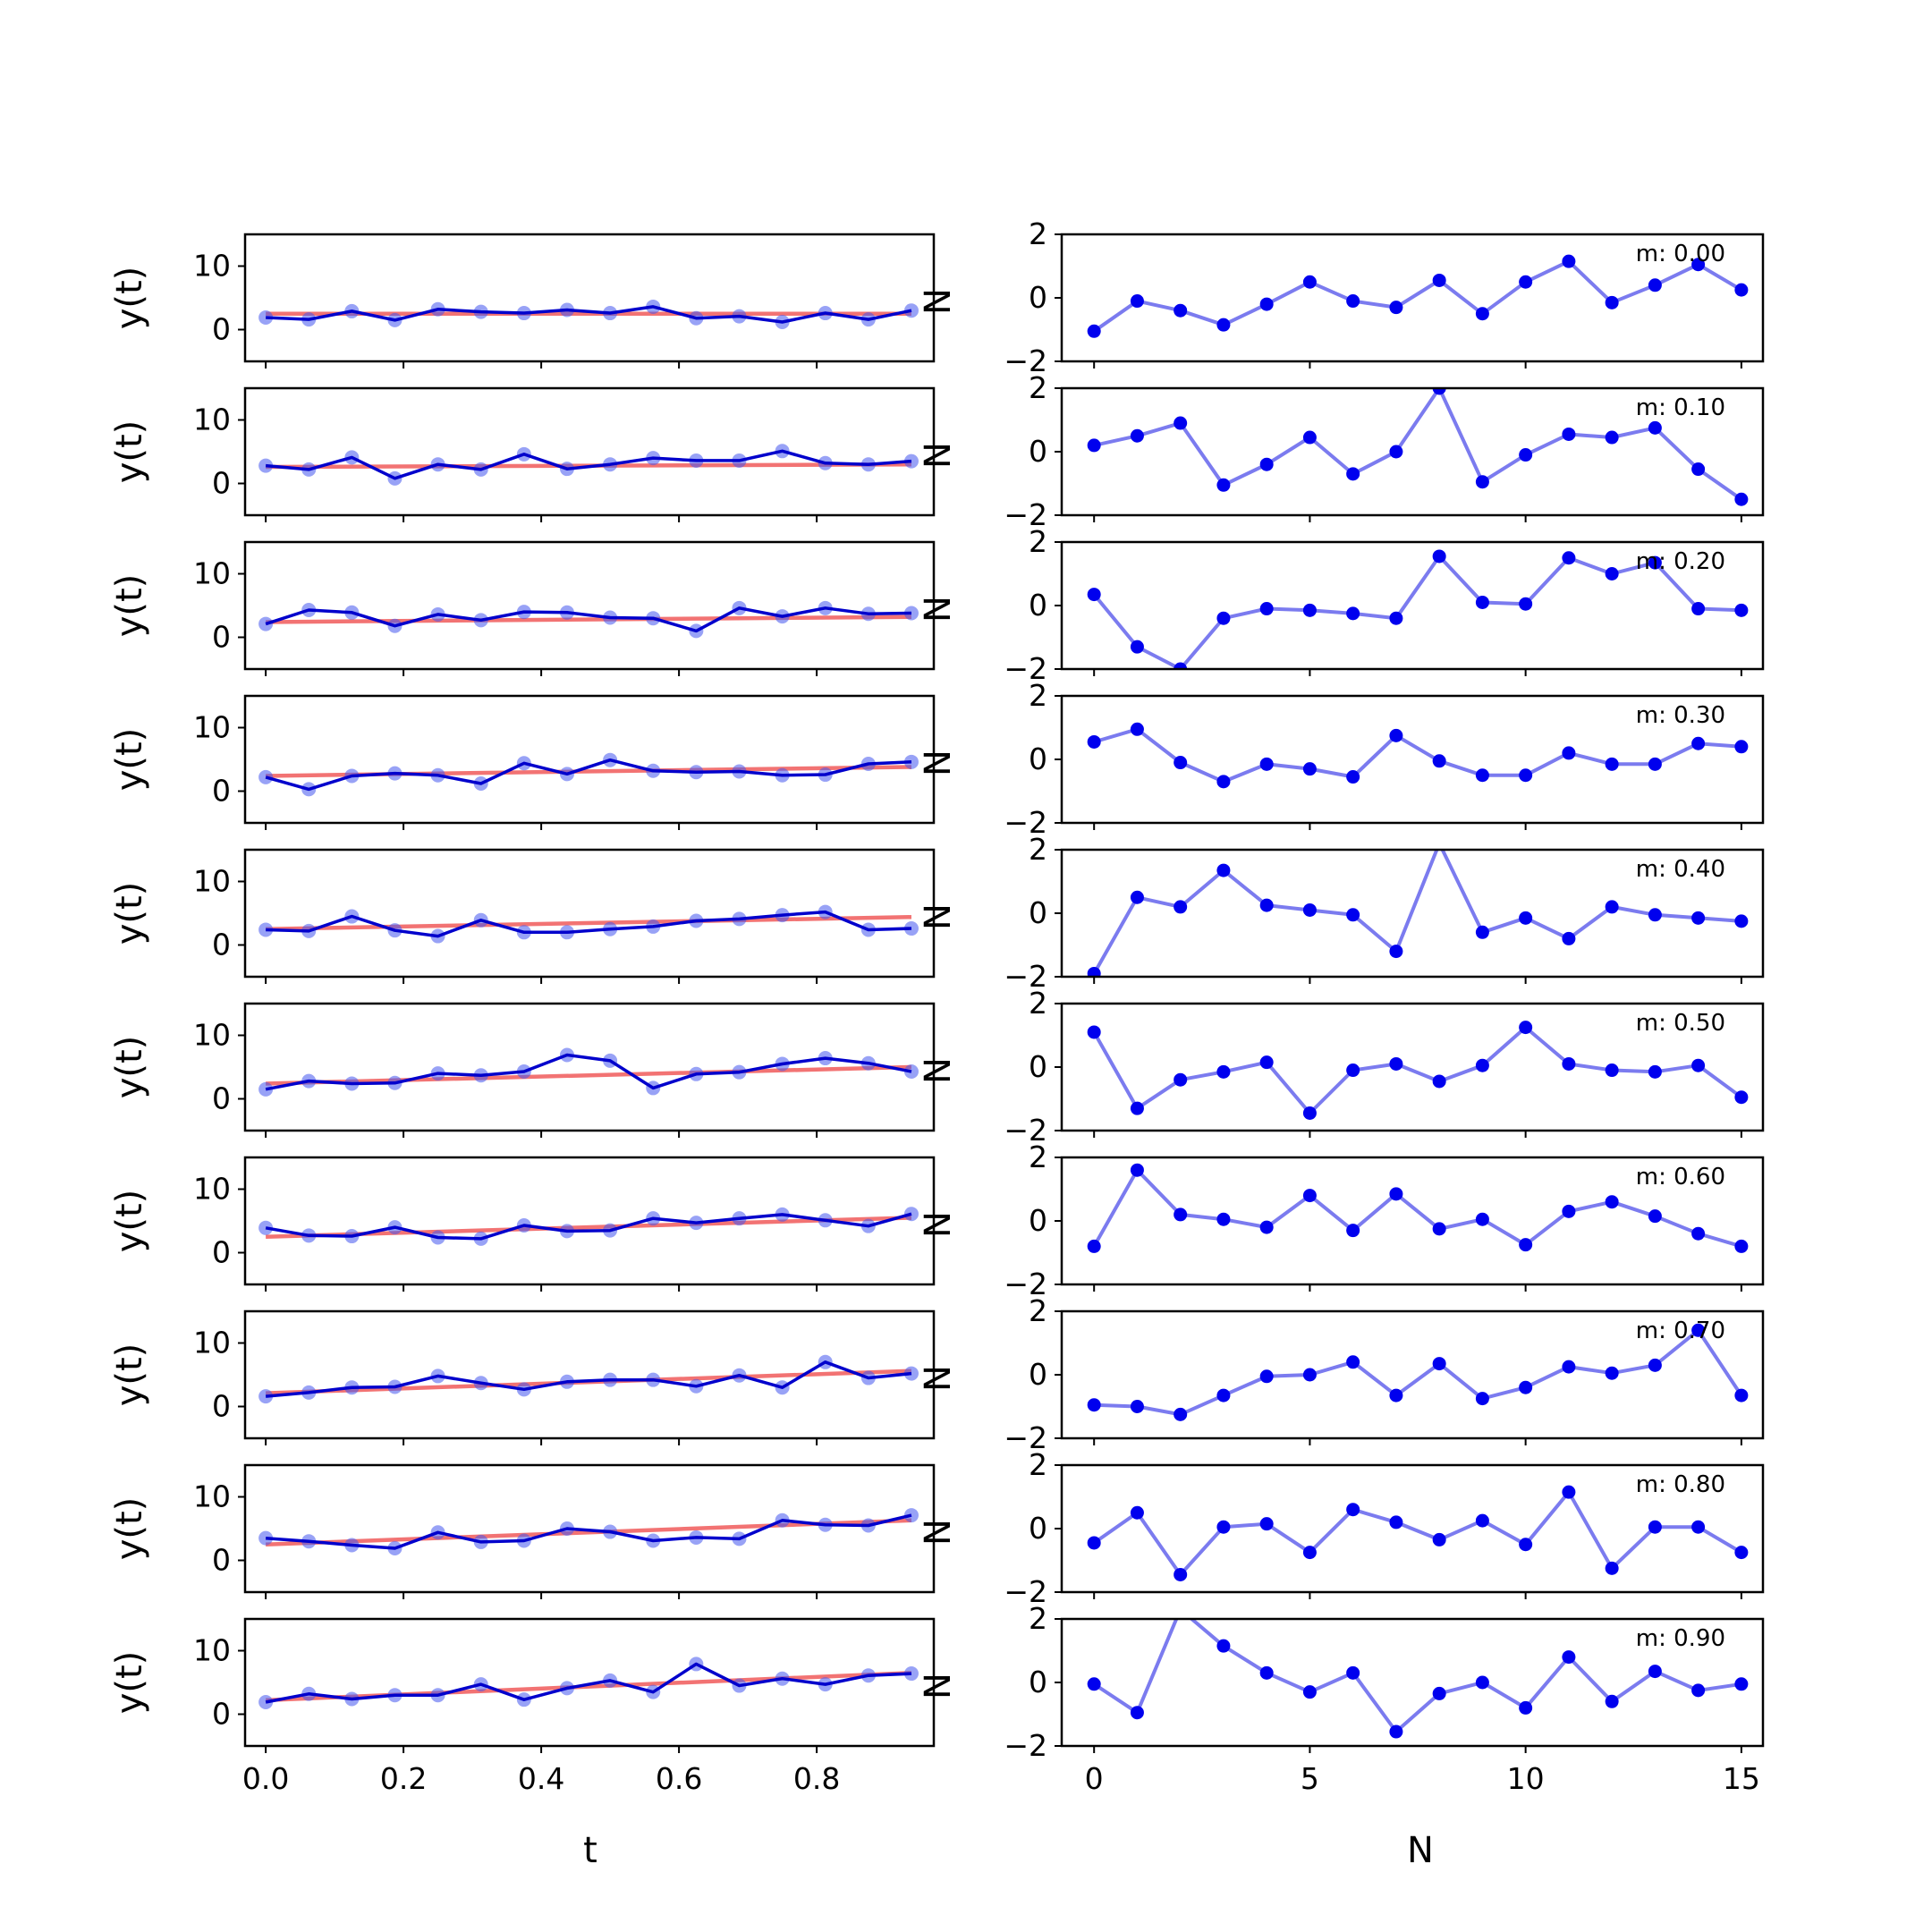 The height and width of the screenshot is (1932, 1932). Describe the element at coordinates (679, 1778) in the screenshot. I see `x-tick-label: 0.6` at that location.